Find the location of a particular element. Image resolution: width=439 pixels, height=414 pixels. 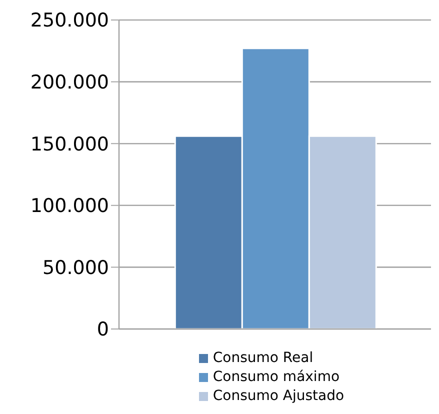

legend-label: Consumo máximo is located at coordinates (276, 377).